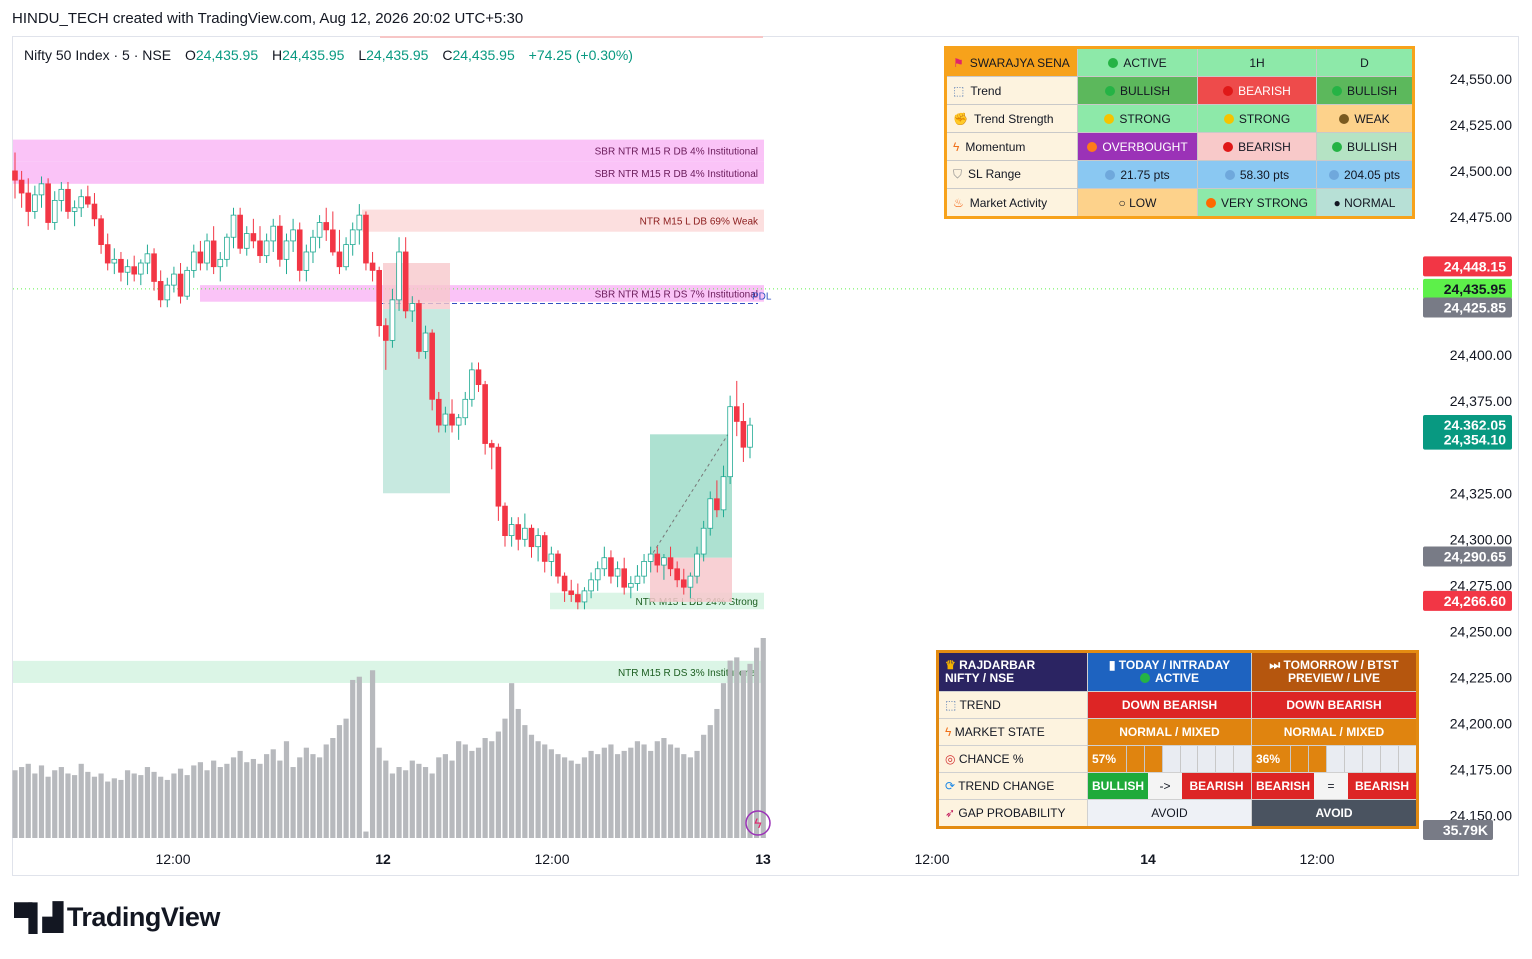 This screenshot has width=1532, height=959. What do you see at coordinates (117, 917) in the screenshot?
I see `tradingview-logo: ▀▌▟ TradingView` at bounding box center [117, 917].